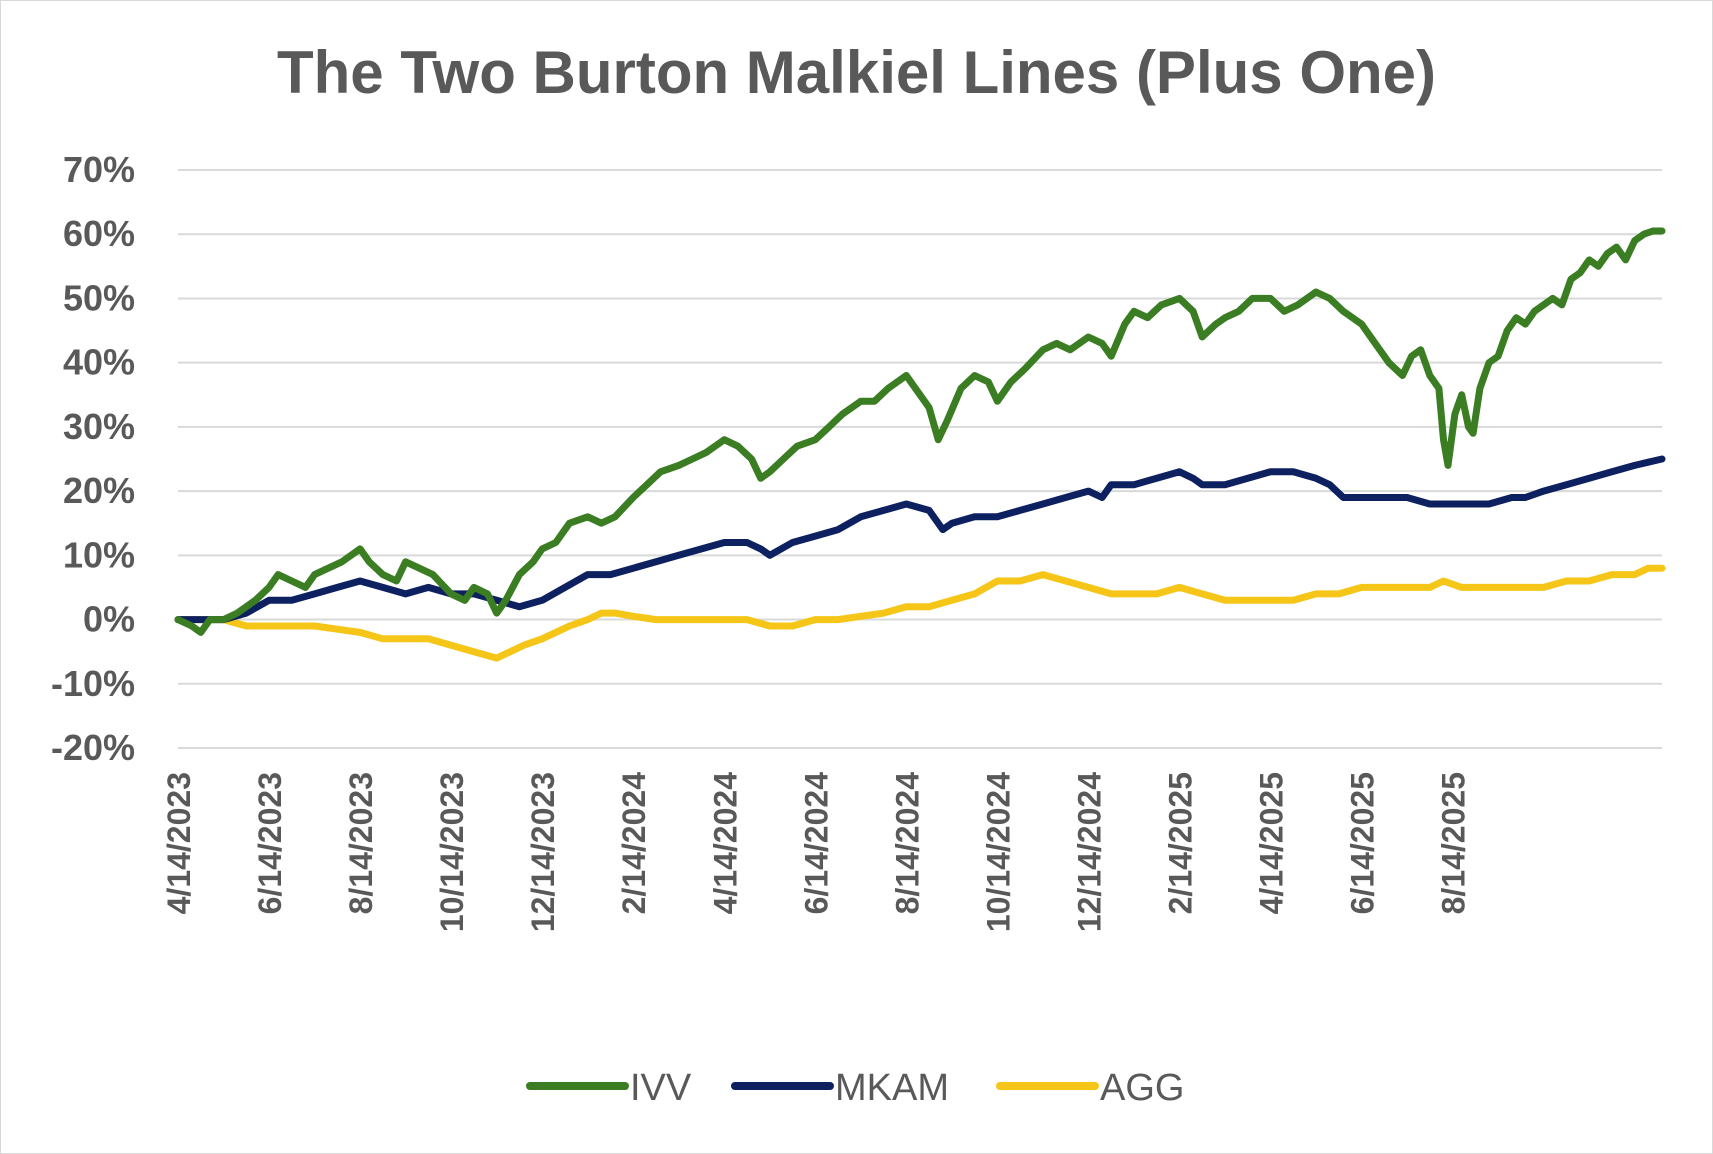  What do you see at coordinates (543, 852) in the screenshot?
I see `x-tick-label: 12/14/2023` at bounding box center [543, 852].